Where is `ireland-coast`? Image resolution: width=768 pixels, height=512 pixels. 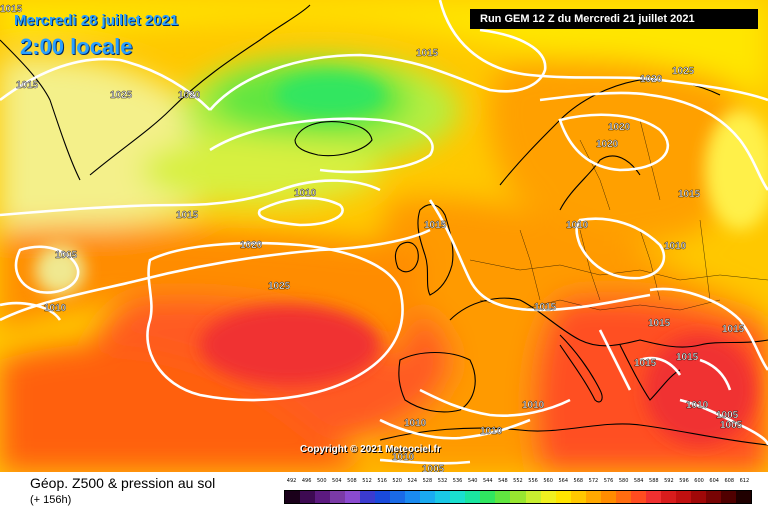 ireland-coast is located at coordinates (407, 257).